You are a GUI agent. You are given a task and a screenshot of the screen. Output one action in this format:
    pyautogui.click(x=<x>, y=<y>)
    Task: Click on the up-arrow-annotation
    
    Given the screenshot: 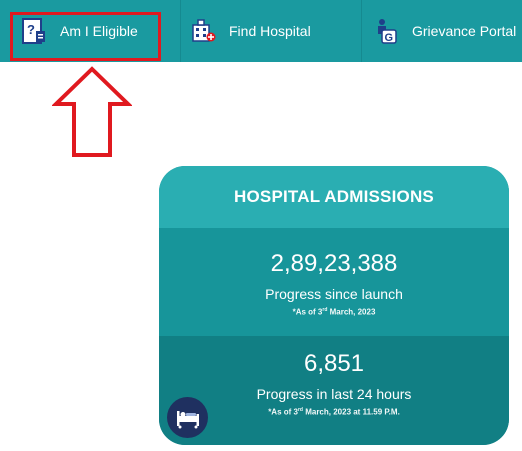 What is the action you would take?
    pyautogui.click(x=92, y=111)
    